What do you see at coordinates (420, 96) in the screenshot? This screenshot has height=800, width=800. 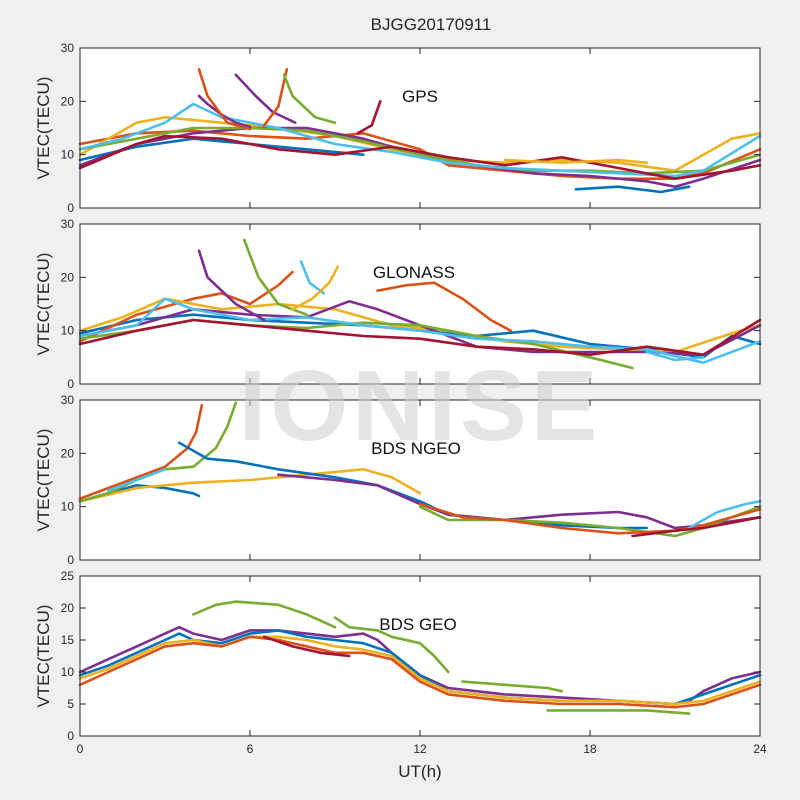 I see `panel-label: GPS` at bounding box center [420, 96].